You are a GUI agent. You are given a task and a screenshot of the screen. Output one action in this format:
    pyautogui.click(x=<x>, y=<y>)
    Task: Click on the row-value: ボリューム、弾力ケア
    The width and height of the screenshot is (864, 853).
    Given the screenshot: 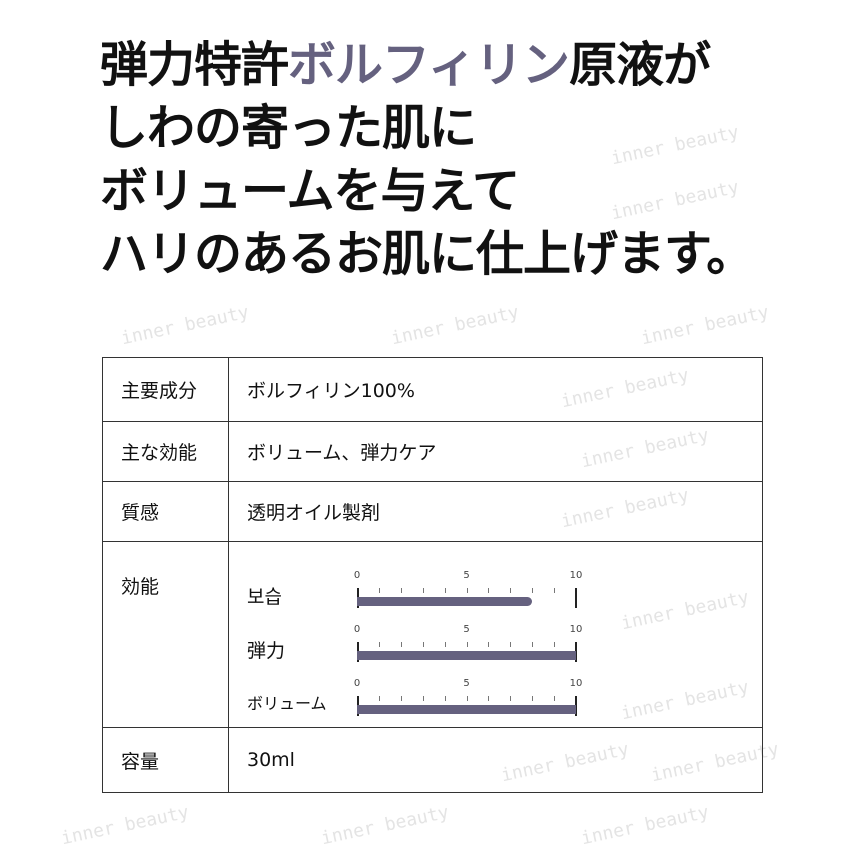 What is the action you would take?
    pyautogui.click(x=495, y=451)
    